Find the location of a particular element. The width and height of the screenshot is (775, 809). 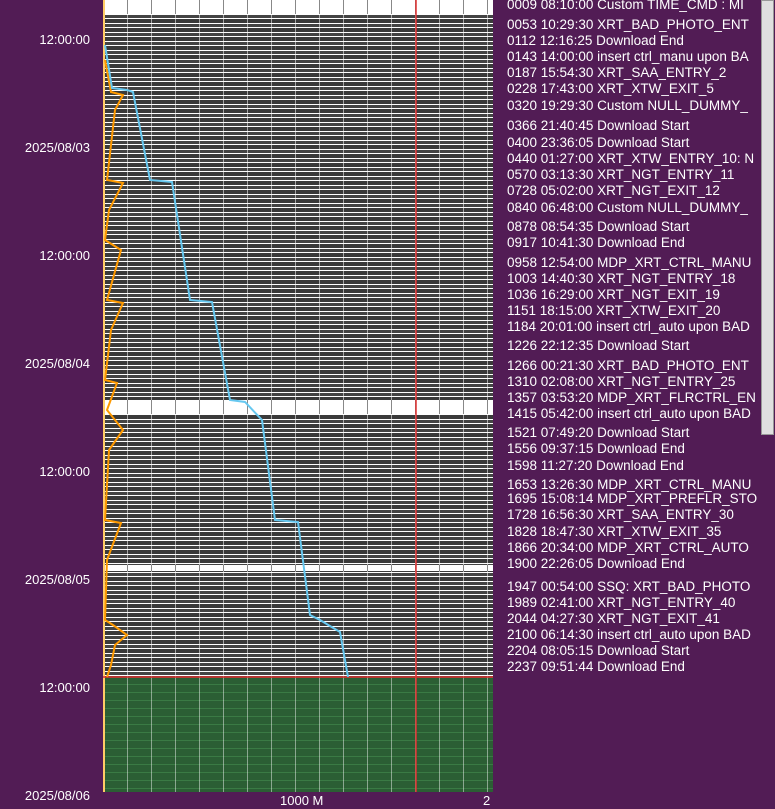

event-entry: 0009 08:10:00 Custom TIME_CMD : MI is located at coordinates (625, 6).